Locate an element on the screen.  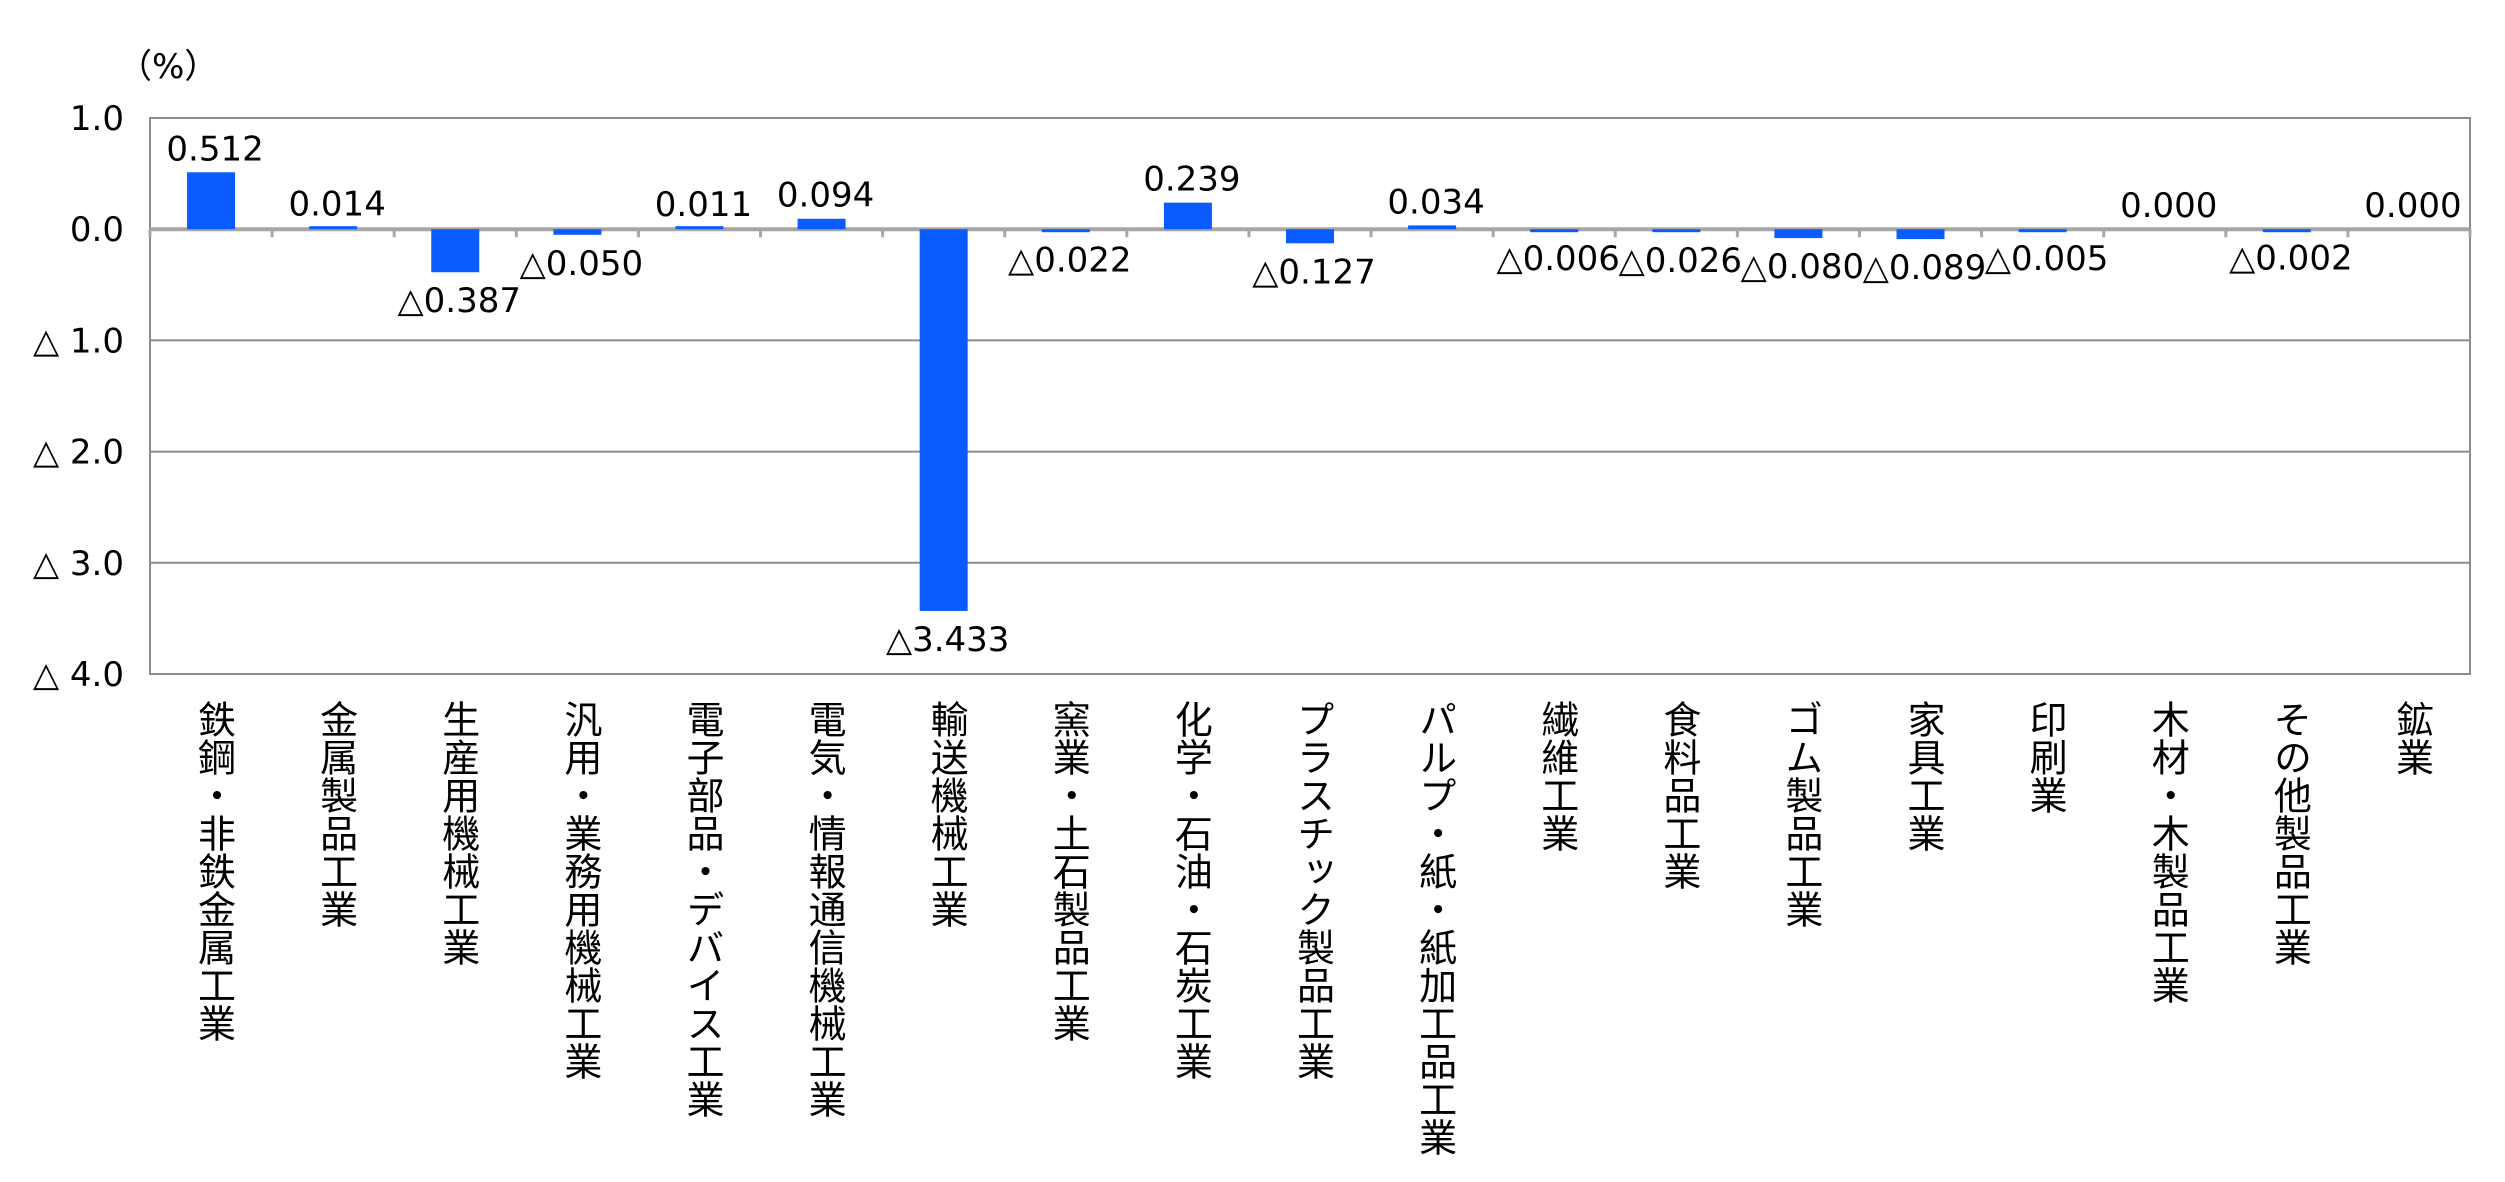
y-axis-unit-label: （%） is located at coordinates (168, 67).